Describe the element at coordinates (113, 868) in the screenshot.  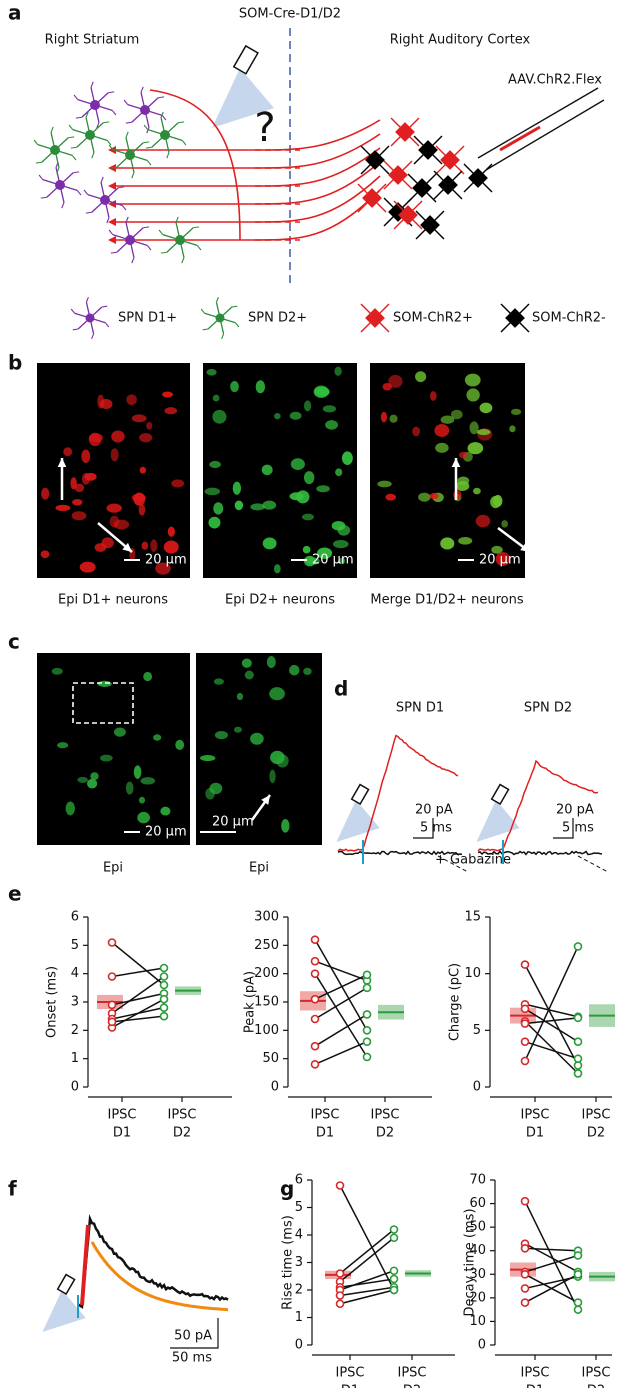
I see `image-caption: Epi` at that location.